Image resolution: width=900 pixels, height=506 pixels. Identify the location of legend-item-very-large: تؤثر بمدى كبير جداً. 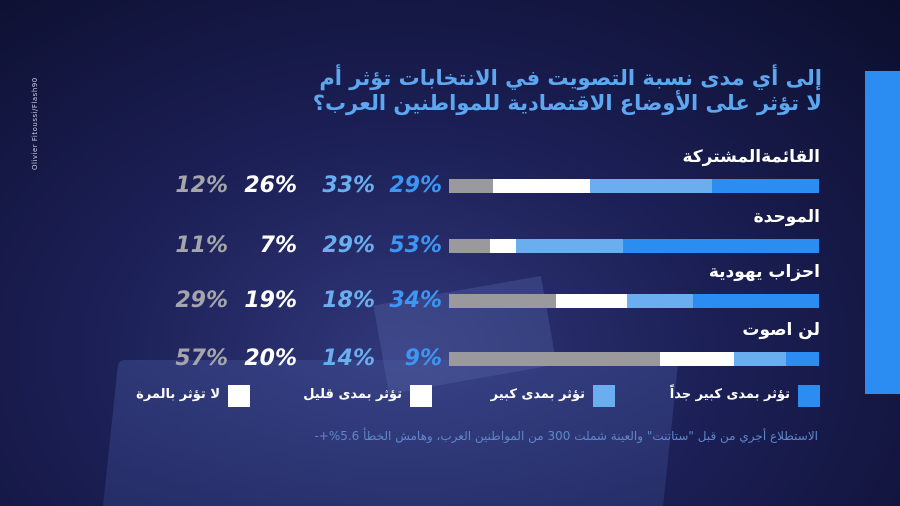
(740, 396).